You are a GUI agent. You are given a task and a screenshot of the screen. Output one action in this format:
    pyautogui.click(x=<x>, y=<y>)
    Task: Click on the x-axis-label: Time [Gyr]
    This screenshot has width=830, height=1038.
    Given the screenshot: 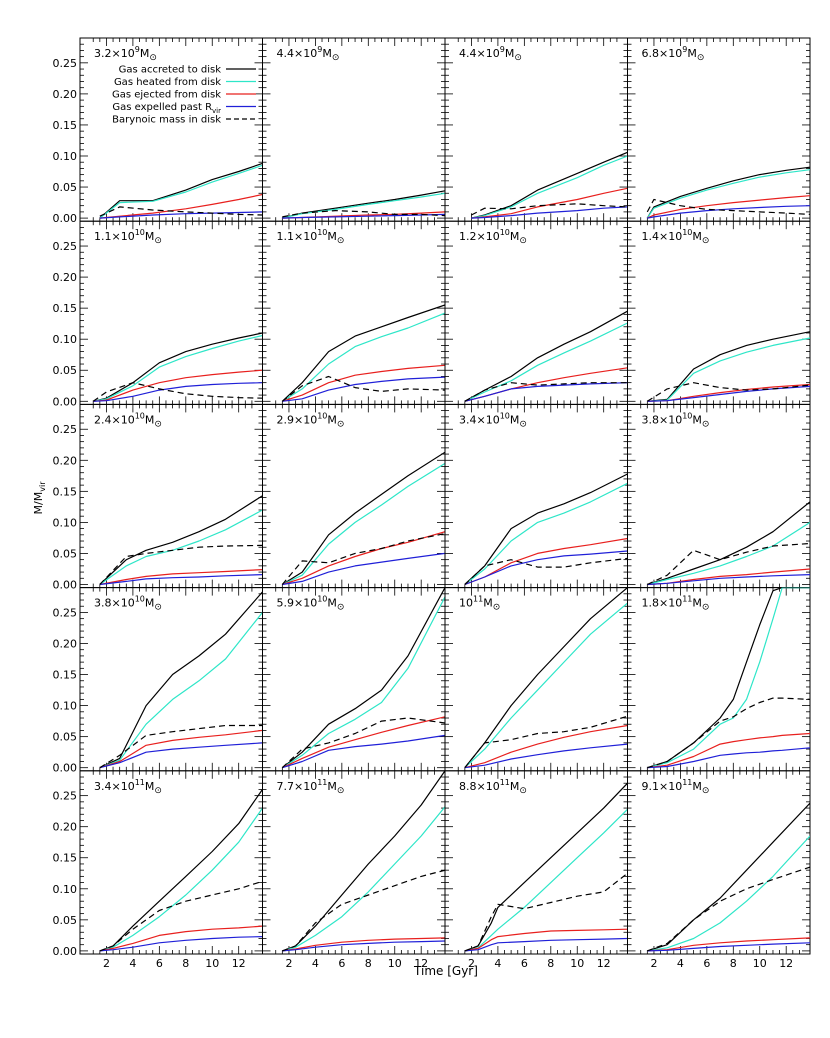 What is the action you would take?
    pyautogui.click(x=445, y=971)
    